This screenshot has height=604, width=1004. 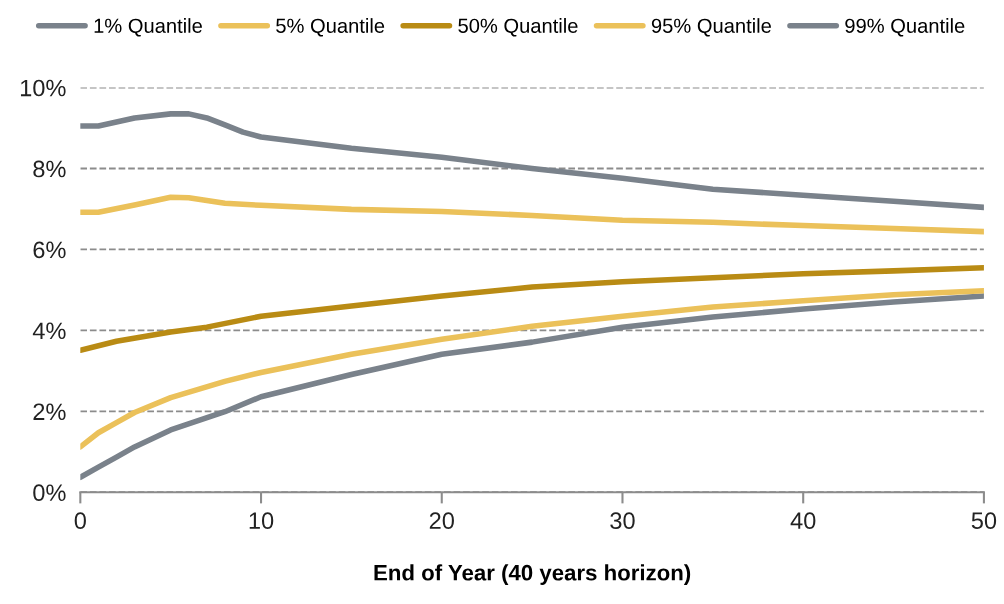 I want to click on x-tick-label: 50, so click(x=984, y=521).